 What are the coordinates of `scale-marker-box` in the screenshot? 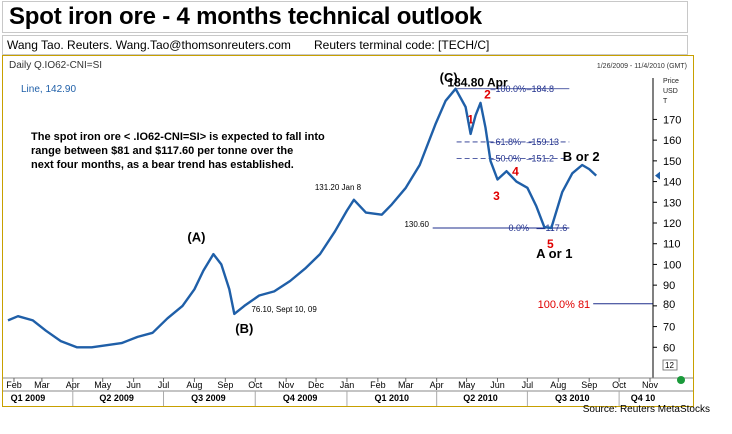 It's located at (670, 365).